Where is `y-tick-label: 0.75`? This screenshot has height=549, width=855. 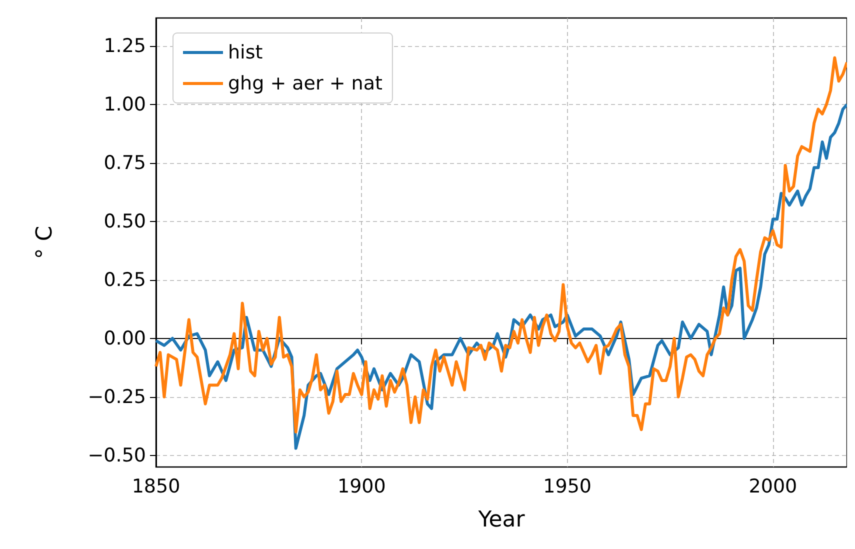 y-tick-label: 0.75 is located at coordinates (125, 163).